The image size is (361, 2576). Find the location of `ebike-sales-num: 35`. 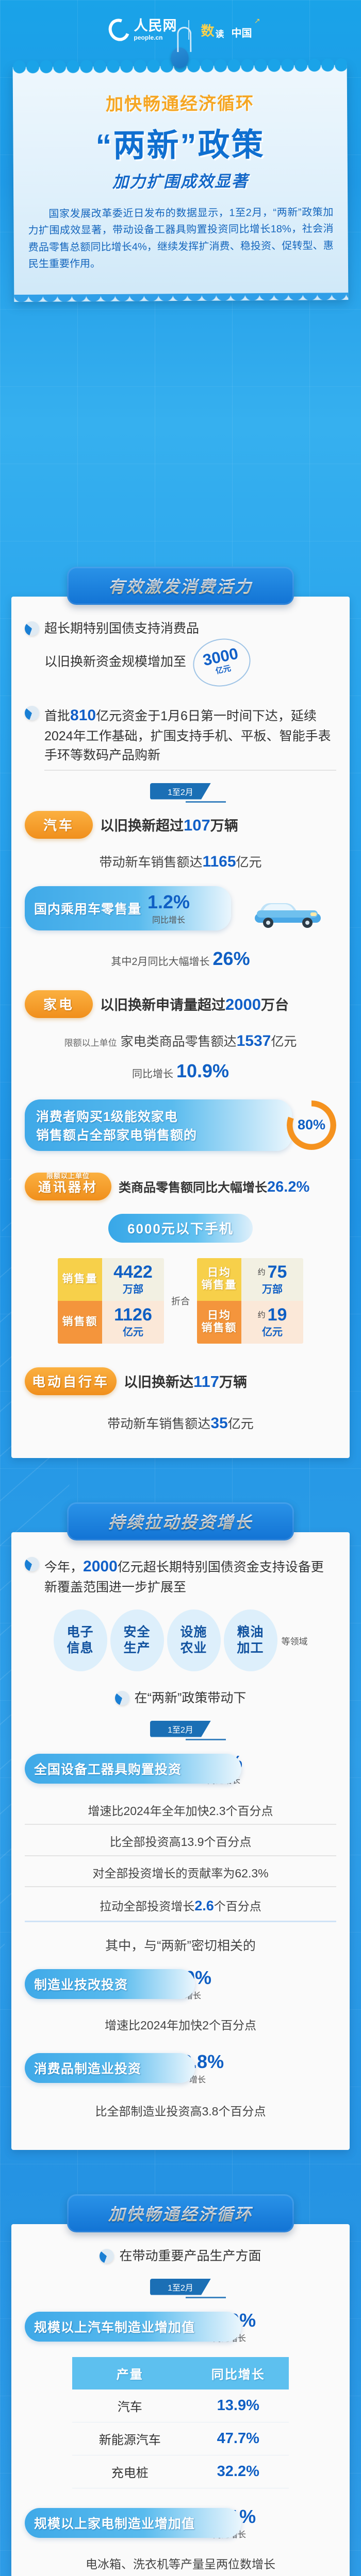

ebike-sales-num: 35 is located at coordinates (219, 1423).